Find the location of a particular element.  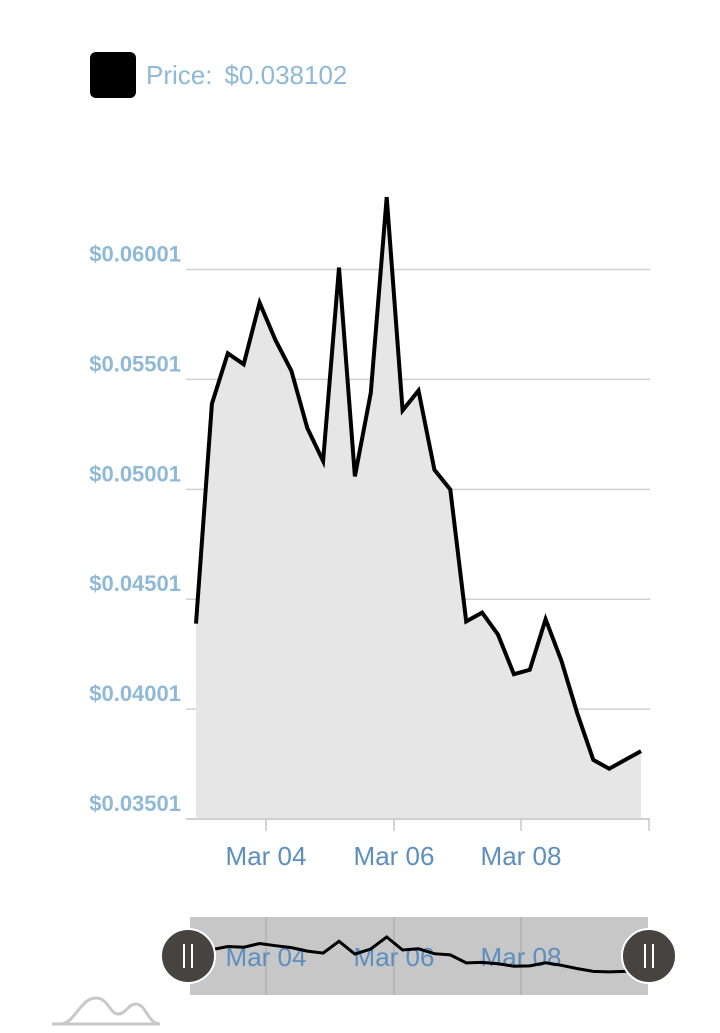

x-tick-label: Mar 08 is located at coordinates (521, 856).